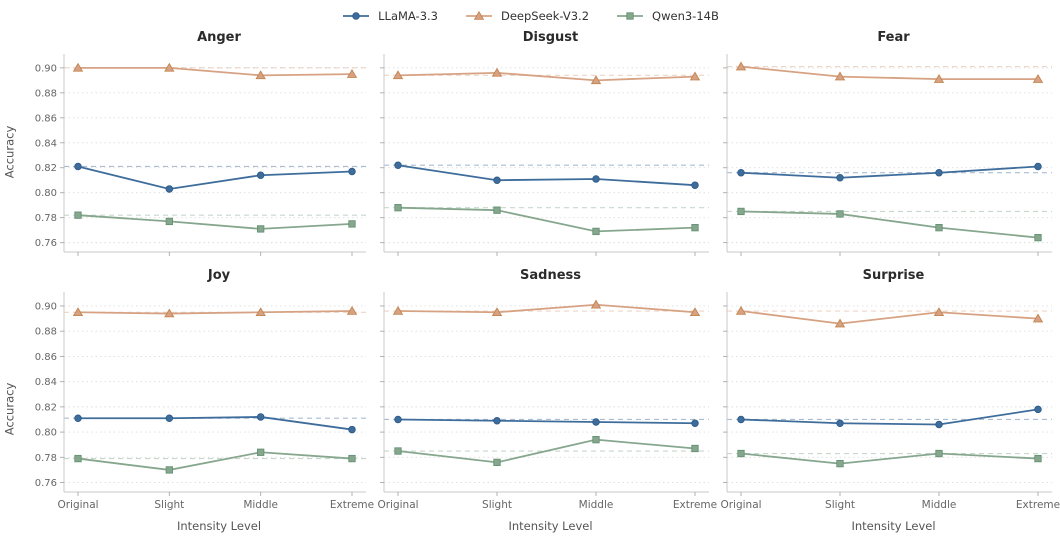 Image resolution: width=1060 pixels, height=558 pixels. Describe the element at coordinates (219, 275) in the screenshot. I see `subplot-title-joy: Joy` at that location.